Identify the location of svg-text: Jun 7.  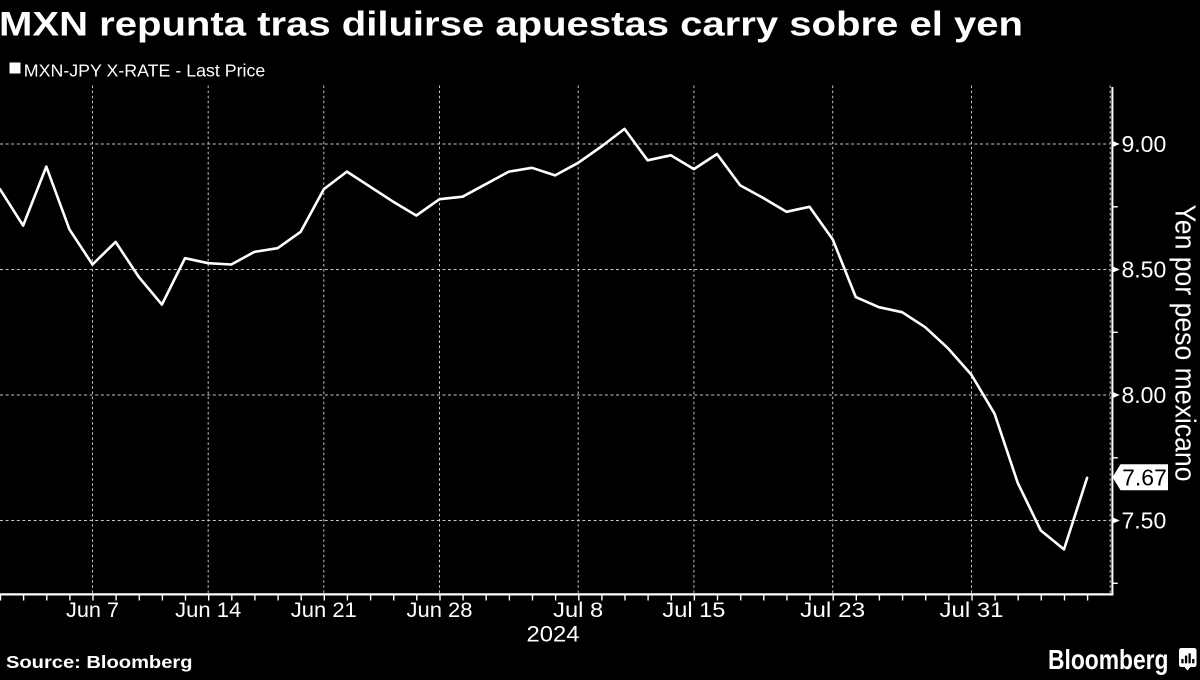
(92, 610).